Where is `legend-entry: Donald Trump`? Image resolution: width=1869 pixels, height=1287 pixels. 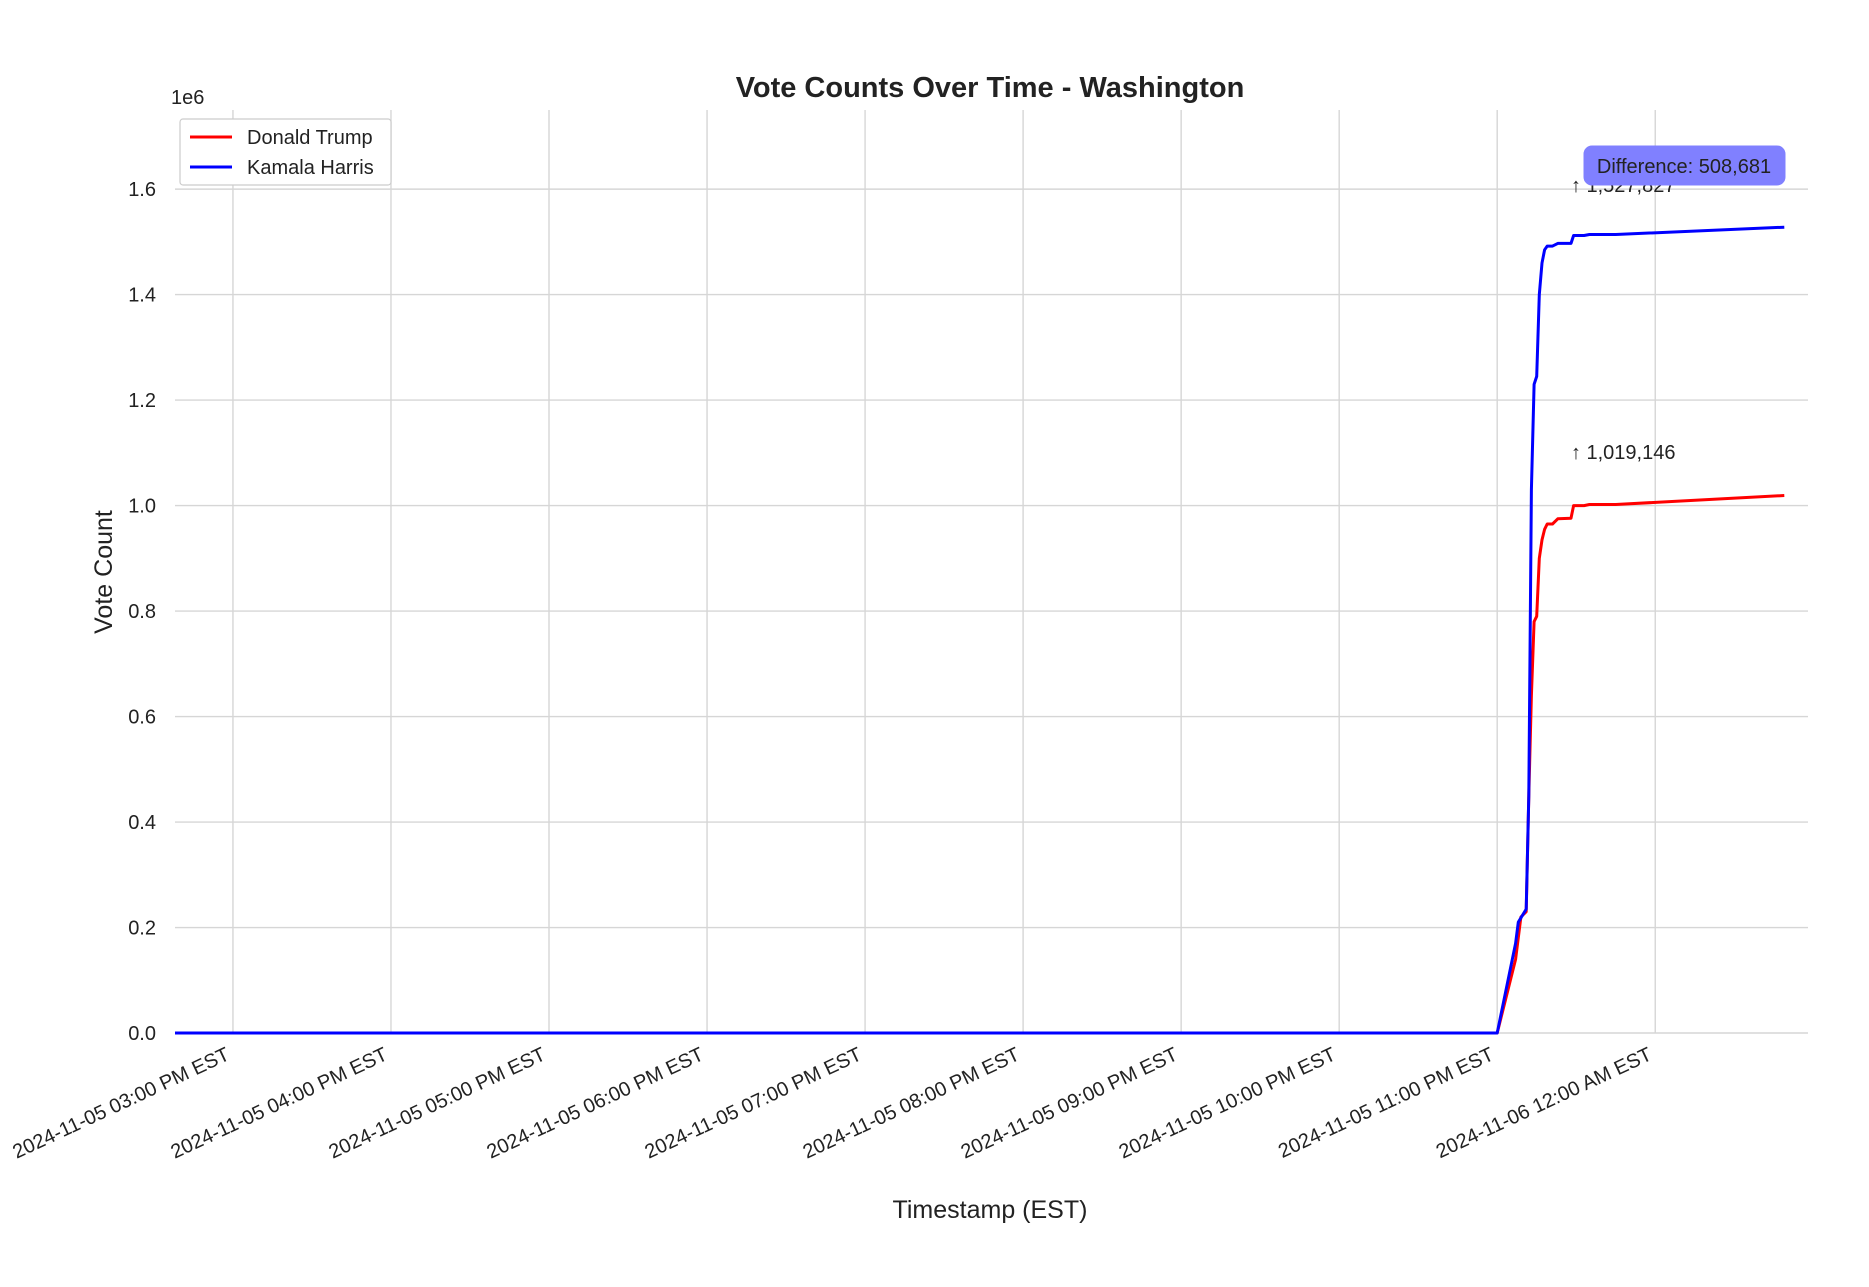 legend-entry: Donald Trump is located at coordinates (310, 138).